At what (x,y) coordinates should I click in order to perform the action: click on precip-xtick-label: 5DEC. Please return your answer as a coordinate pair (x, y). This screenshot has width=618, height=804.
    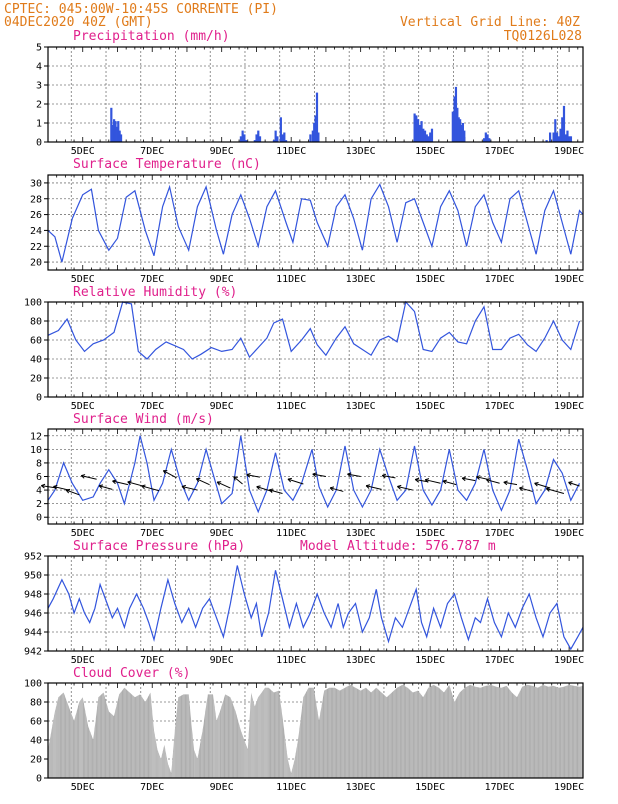
    Looking at the image, I should click on (83, 151).